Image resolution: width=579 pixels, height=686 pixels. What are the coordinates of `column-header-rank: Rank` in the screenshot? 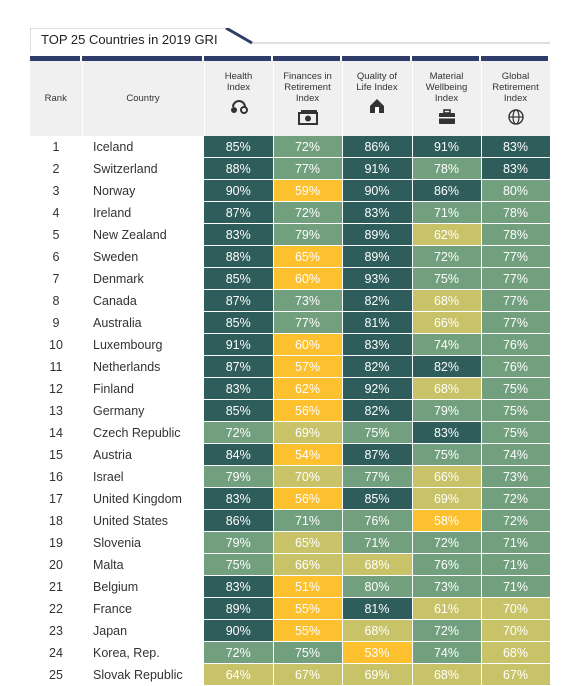 It's located at (56, 98).